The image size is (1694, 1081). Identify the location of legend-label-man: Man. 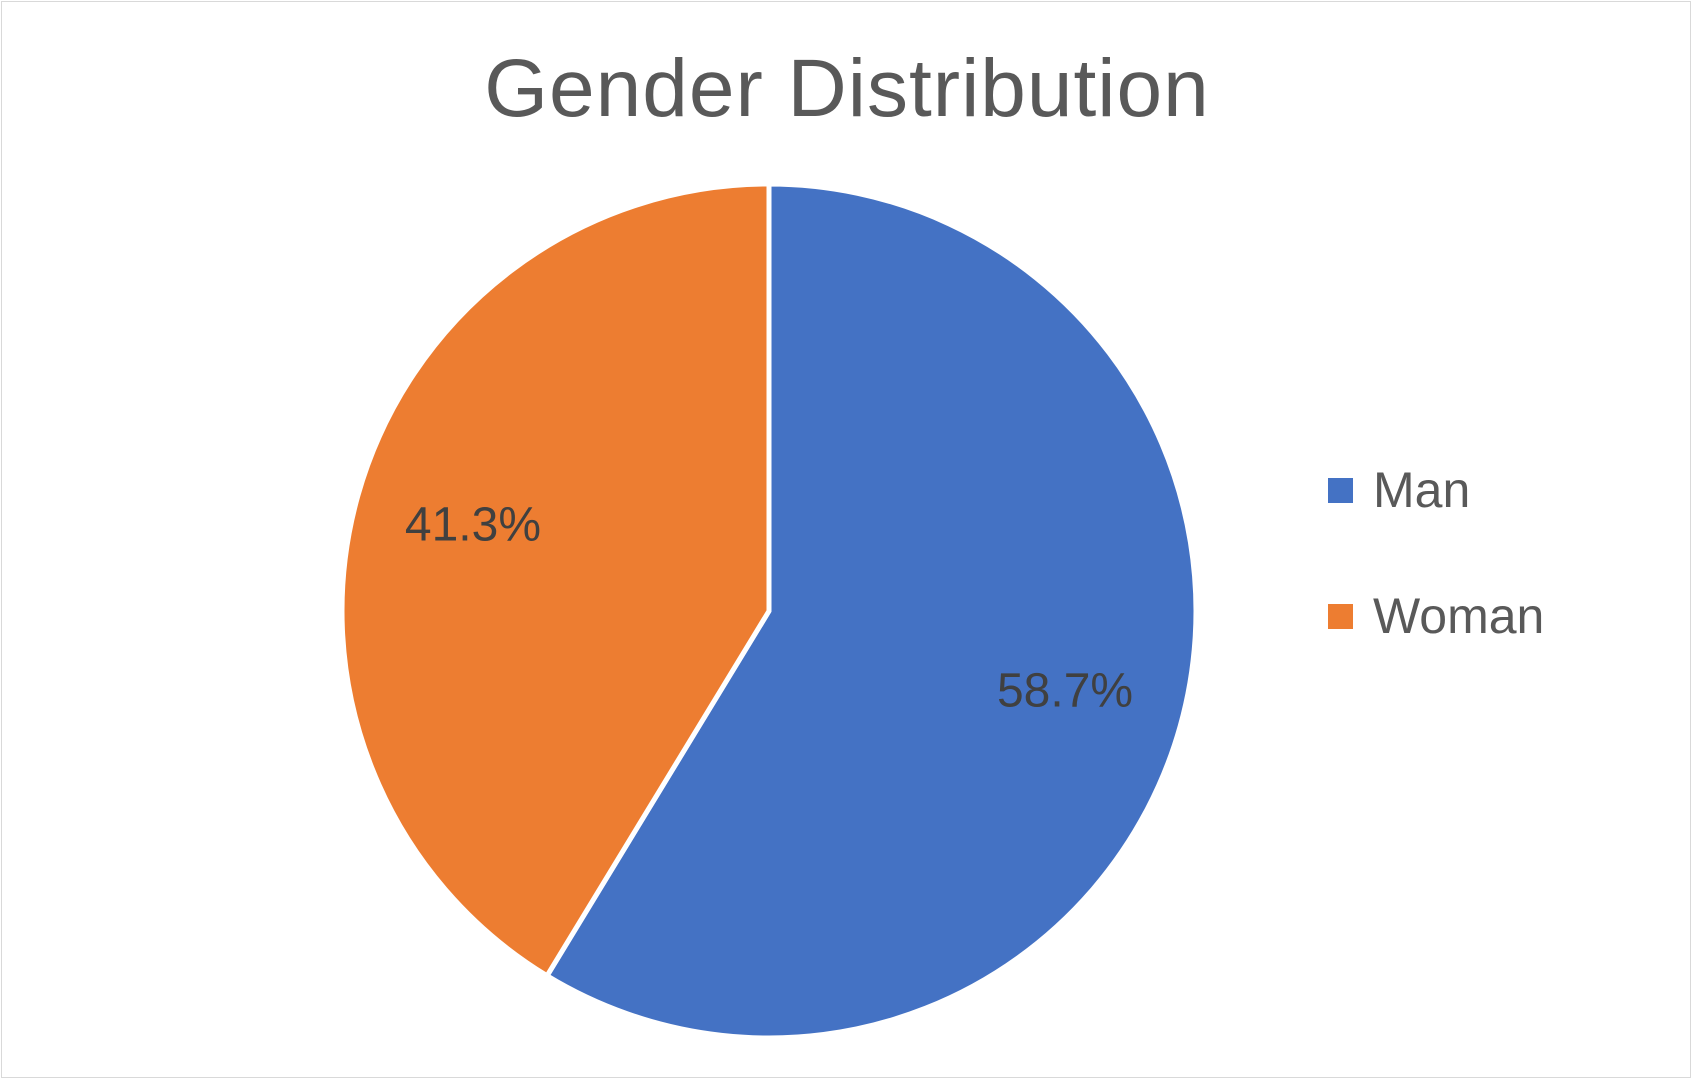
(1422, 490).